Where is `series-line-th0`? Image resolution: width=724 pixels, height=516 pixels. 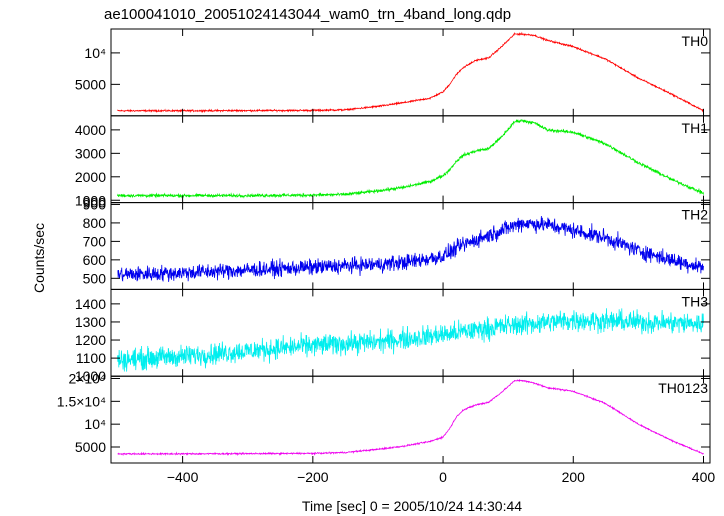
series-line-th0 is located at coordinates (410, 72).